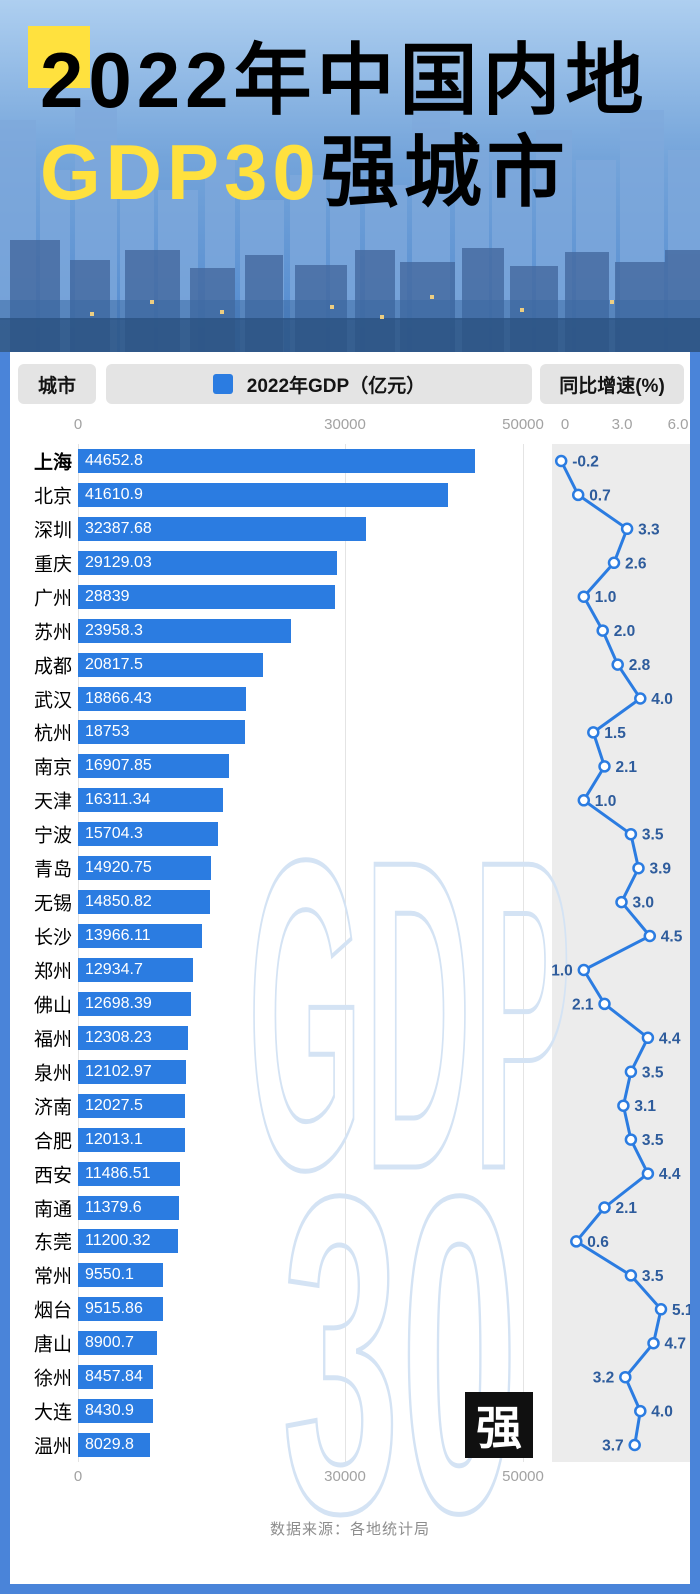  What do you see at coordinates (52, 1277) in the screenshot?
I see `city-label: 常州` at bounding box center [52, 1277].